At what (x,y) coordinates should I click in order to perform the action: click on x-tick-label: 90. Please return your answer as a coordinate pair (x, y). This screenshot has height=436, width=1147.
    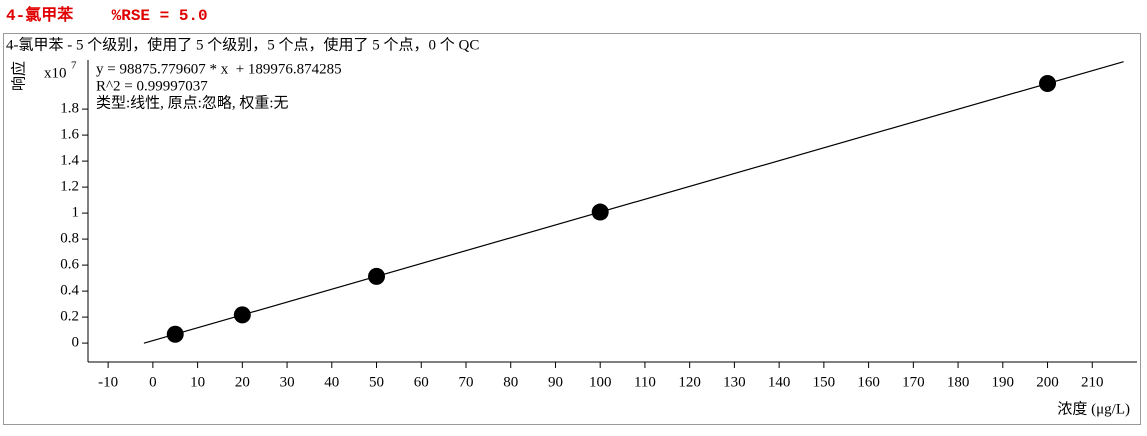
    Looking at the image, I should click on (555, 382).